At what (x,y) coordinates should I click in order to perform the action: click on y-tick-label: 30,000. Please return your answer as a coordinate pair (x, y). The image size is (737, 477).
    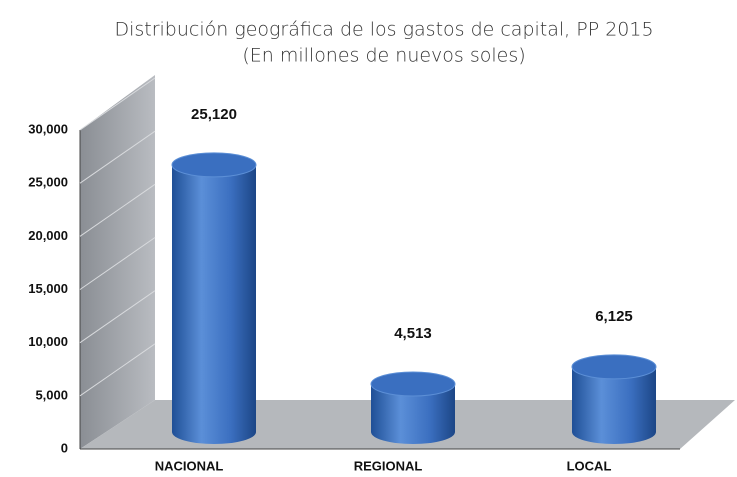
    Looking at the image, I should click on (48, 128).